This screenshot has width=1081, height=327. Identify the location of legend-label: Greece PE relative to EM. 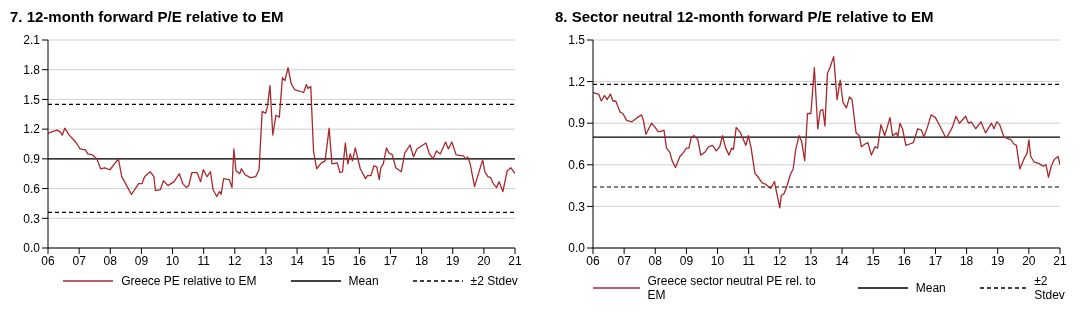
(189, 281).